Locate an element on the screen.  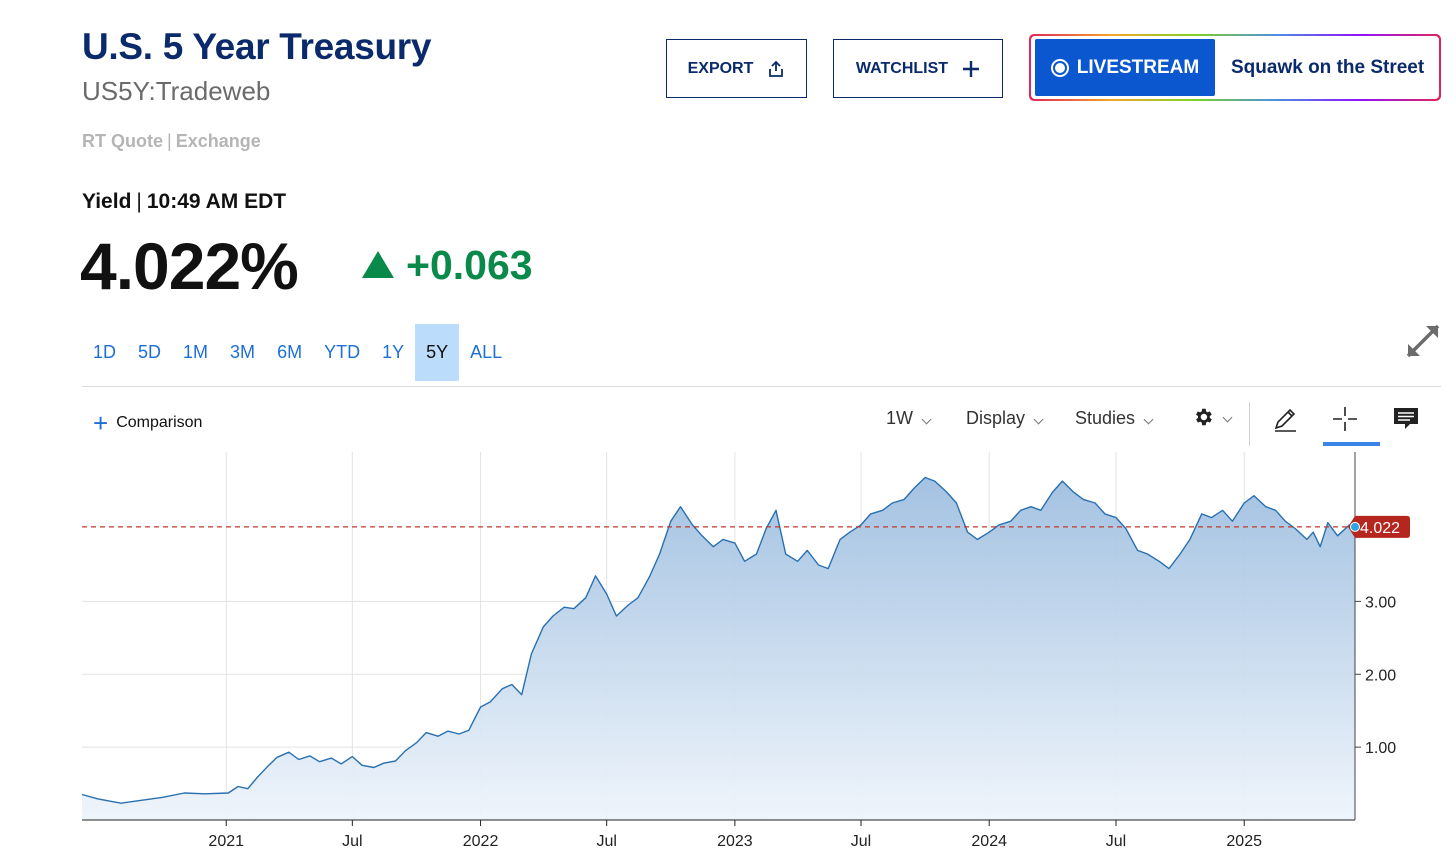
quote-source: RT Quote | Exchange is located at coordinates (171, 141).